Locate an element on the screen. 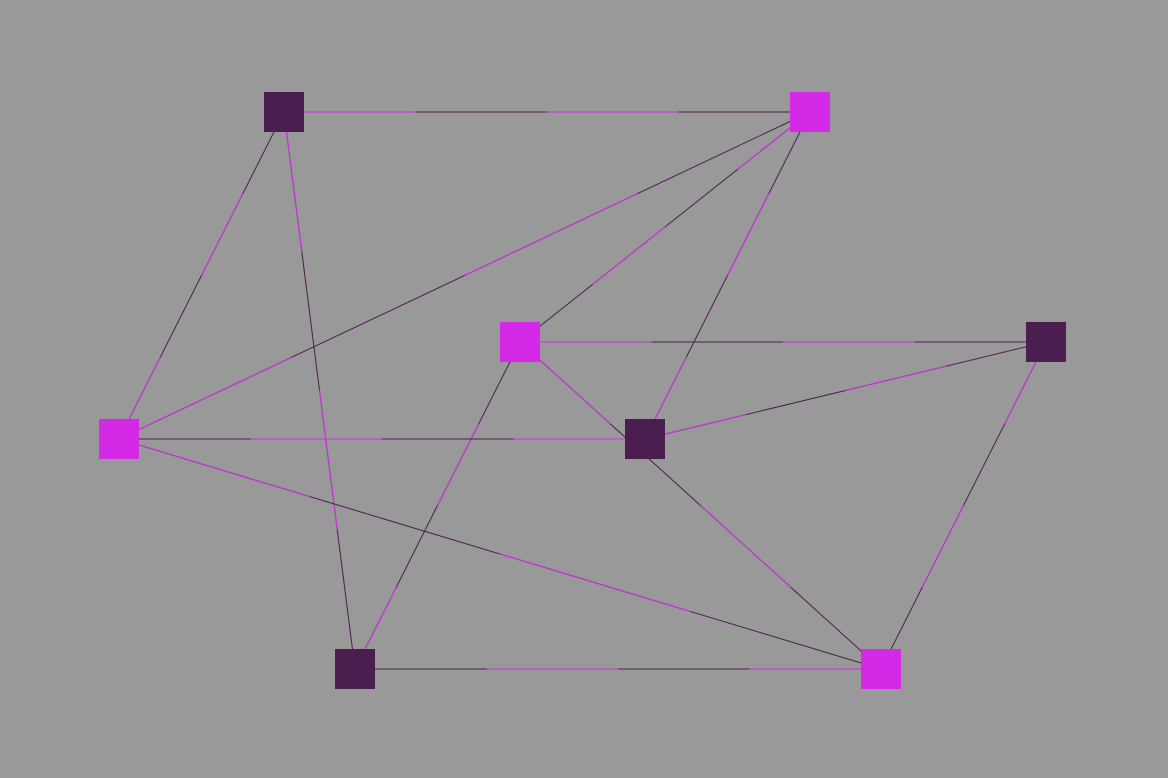 Image resolution: width=1168 pixels, height=778 pixels. node-n6-dark is located at coordinates (645, 439).